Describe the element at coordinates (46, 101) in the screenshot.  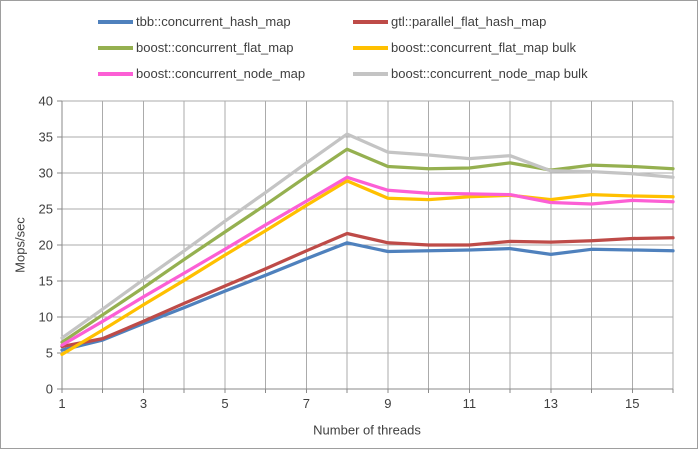
I see `y-tick-label: 40` at that location.